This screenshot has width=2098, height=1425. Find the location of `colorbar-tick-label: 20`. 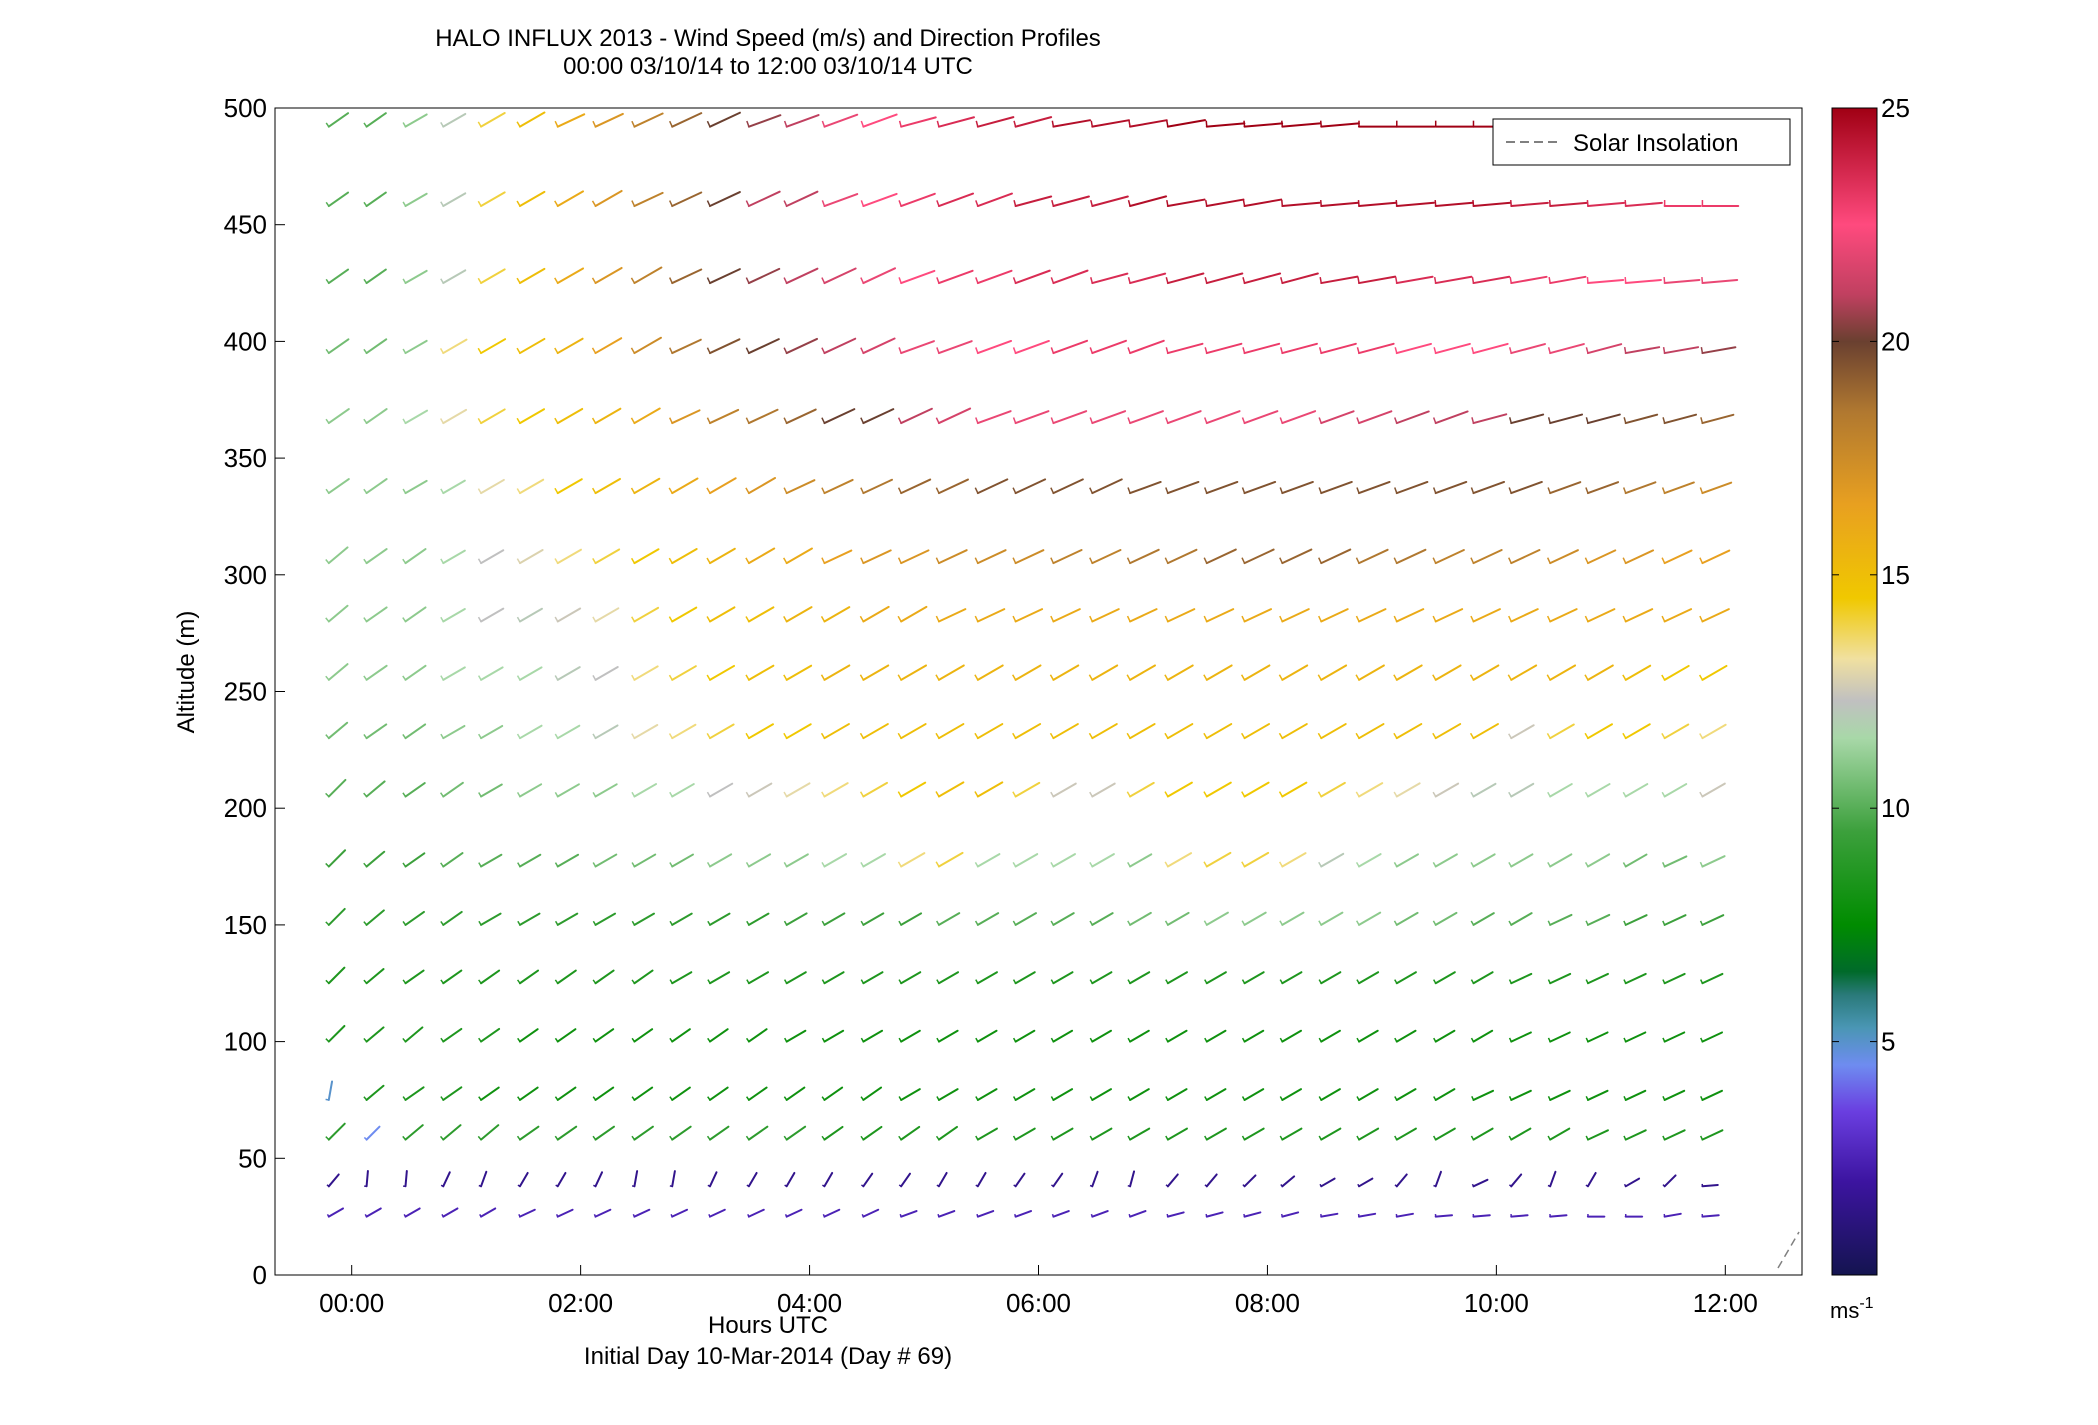

colorbar-tick-label: 20 is located at coordinates (1895, 341).